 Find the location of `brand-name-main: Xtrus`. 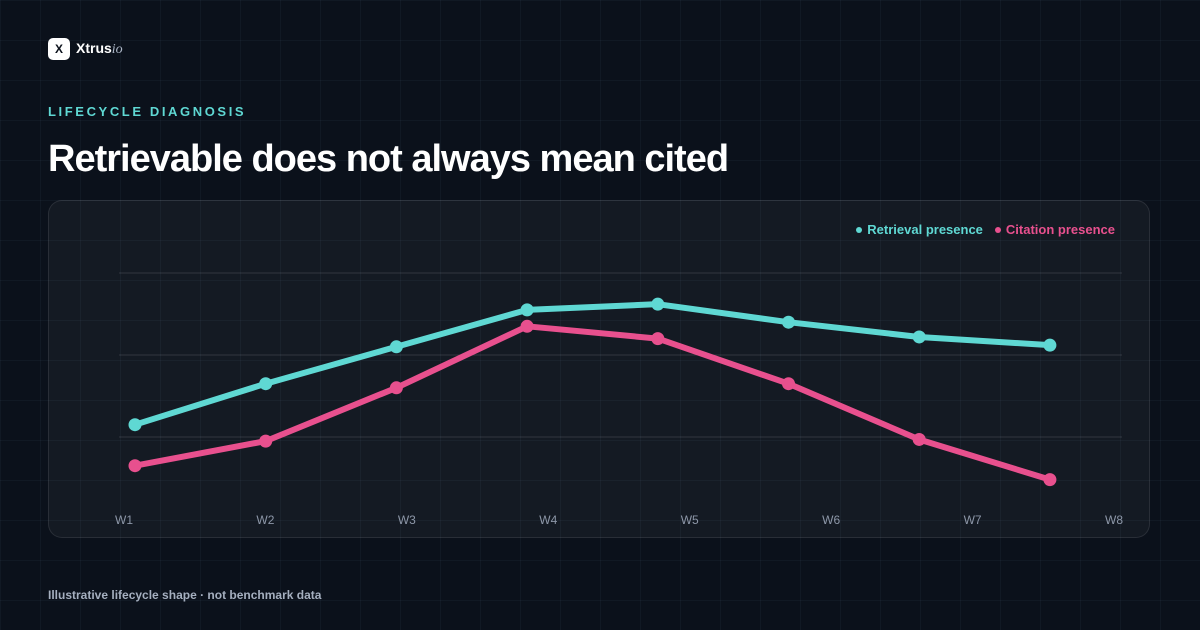

brand-name-main: Xtrus is located at coordinates (94, 48).